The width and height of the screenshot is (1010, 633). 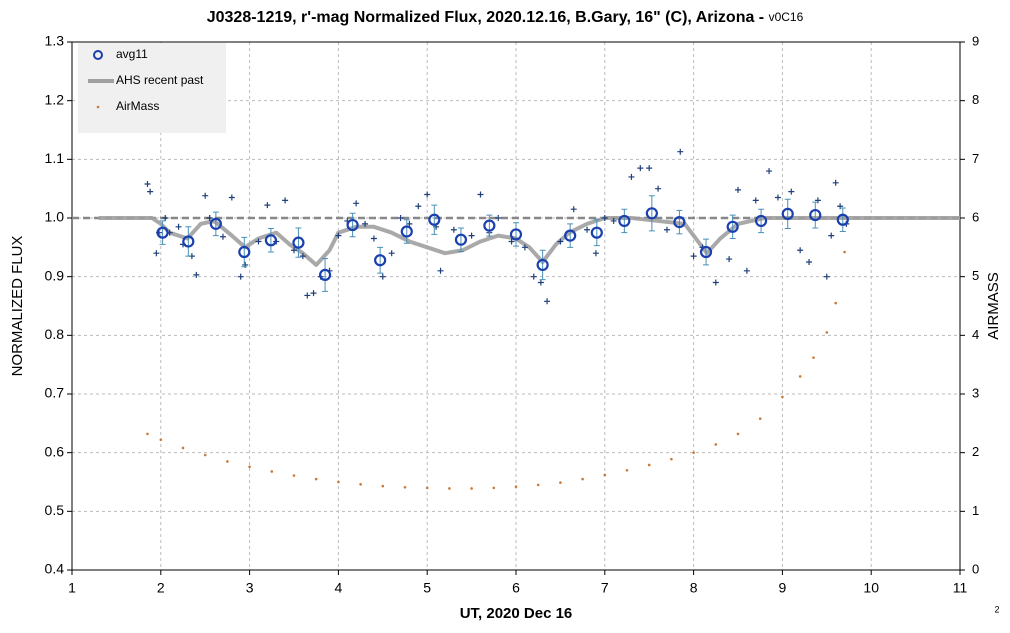 What do you see at coordinates (516, 588) in the screenshot?
I see `x-tick-label: 6` at bounding box center [516, 588].